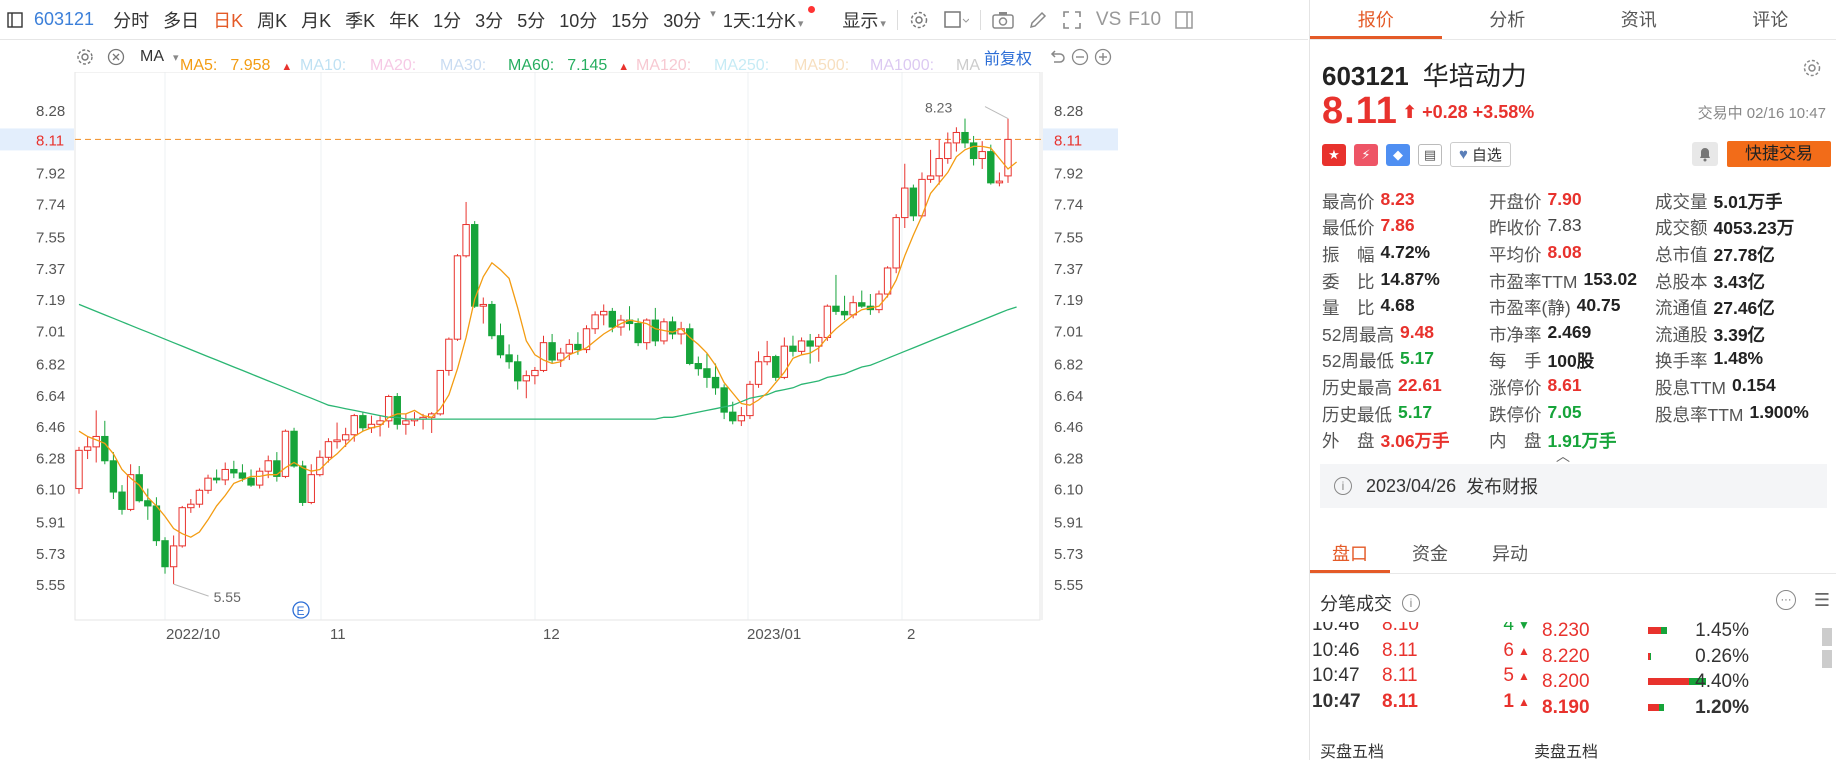 This screenshot has height=760, width=1836. What do you see at coordinates (1770, 20) in the screenshot?
I see `tab-3: 评论` at bounding box center [1770, 20].